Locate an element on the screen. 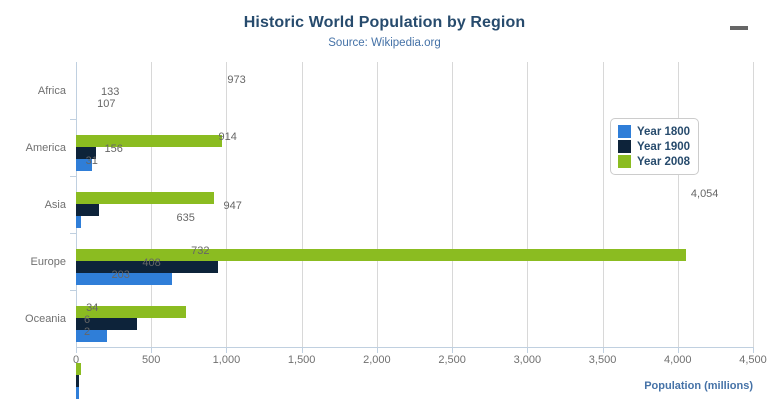 The image size is (769, 416). legend-item-year-1800: Year 1800 is located at coordinates (654, 131).